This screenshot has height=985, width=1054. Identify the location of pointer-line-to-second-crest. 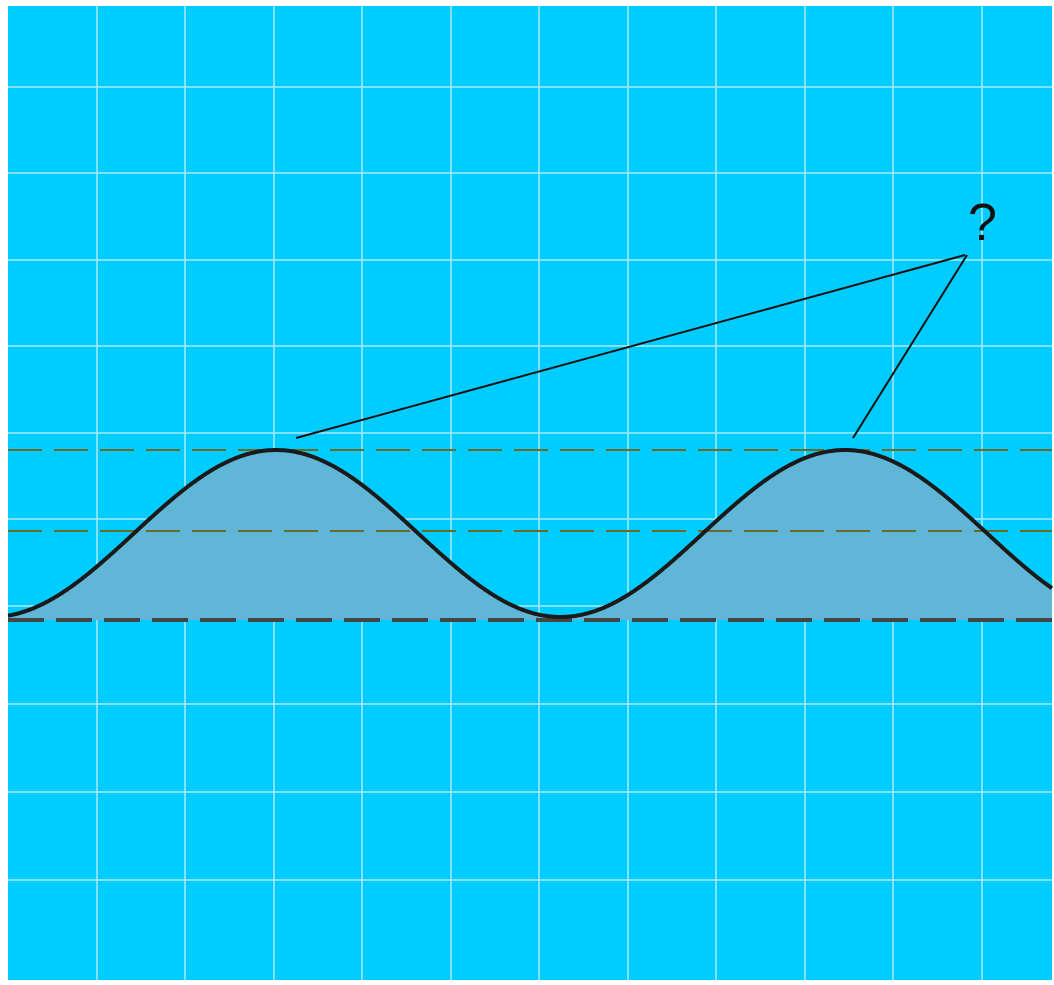
(910, 346).